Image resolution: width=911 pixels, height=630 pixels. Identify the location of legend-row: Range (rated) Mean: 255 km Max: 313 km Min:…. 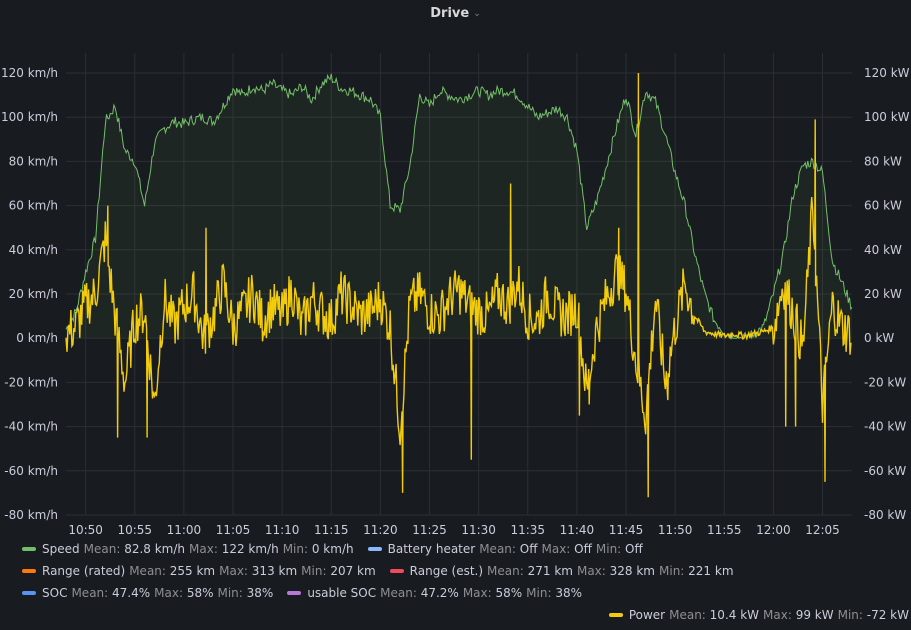
(385, 571).